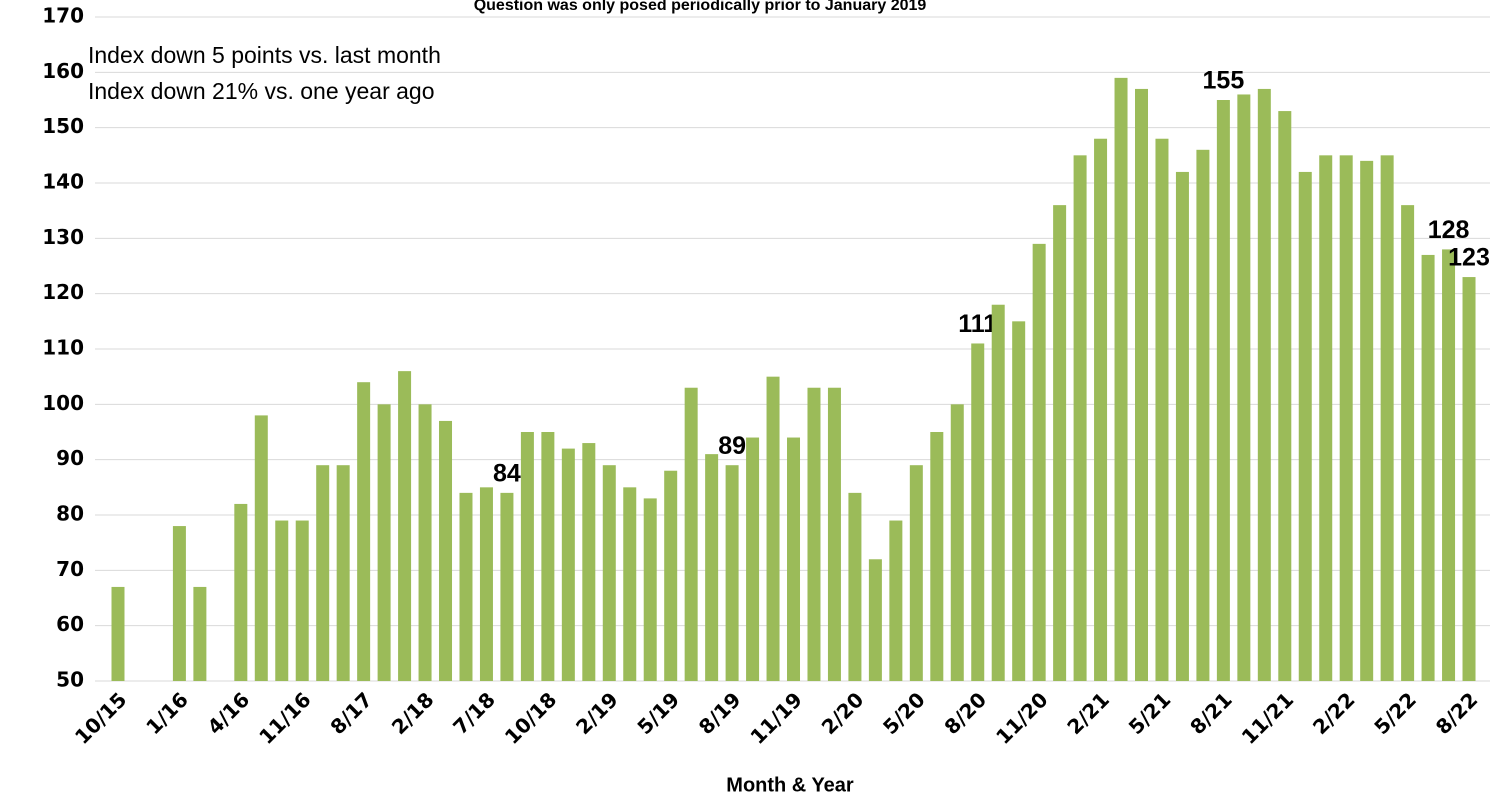 The width and height of the screenshot is (1502, 799). What do you see at coordinates (1334, 713) in the screenshot?
I see `x-tick-label: 2/22` at bounding box center [1334, 713].